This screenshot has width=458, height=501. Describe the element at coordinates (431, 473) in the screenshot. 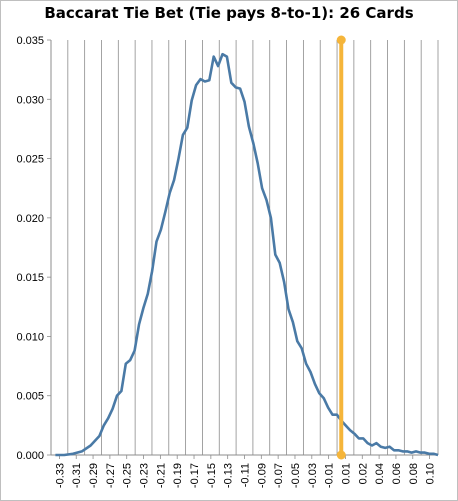

I see `x-tick-label: 0.10` at that location.